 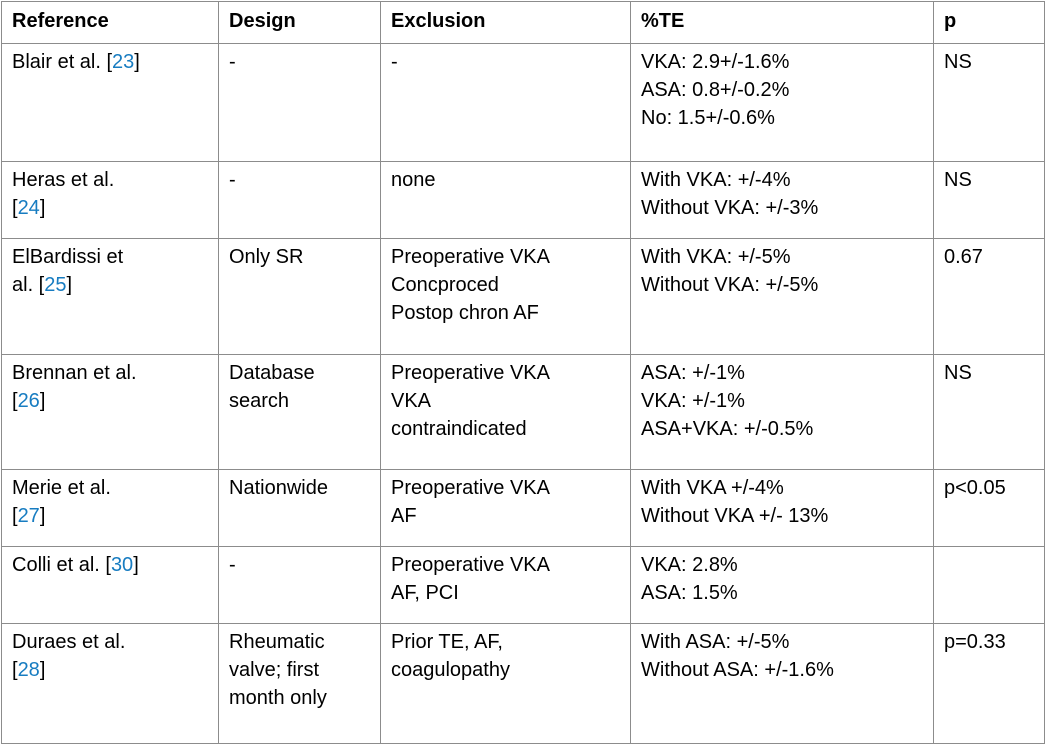 I want to click on cell-reference: Duraes et al. [28], so click(x=110, y=683).